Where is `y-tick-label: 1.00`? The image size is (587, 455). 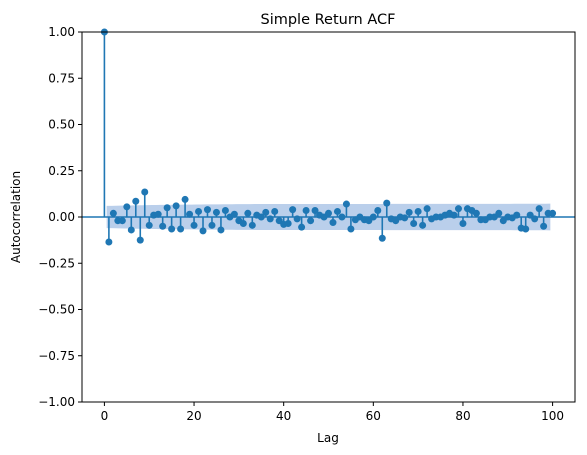
y-tick-label: 1.00 is located at coordinates (61, 32).